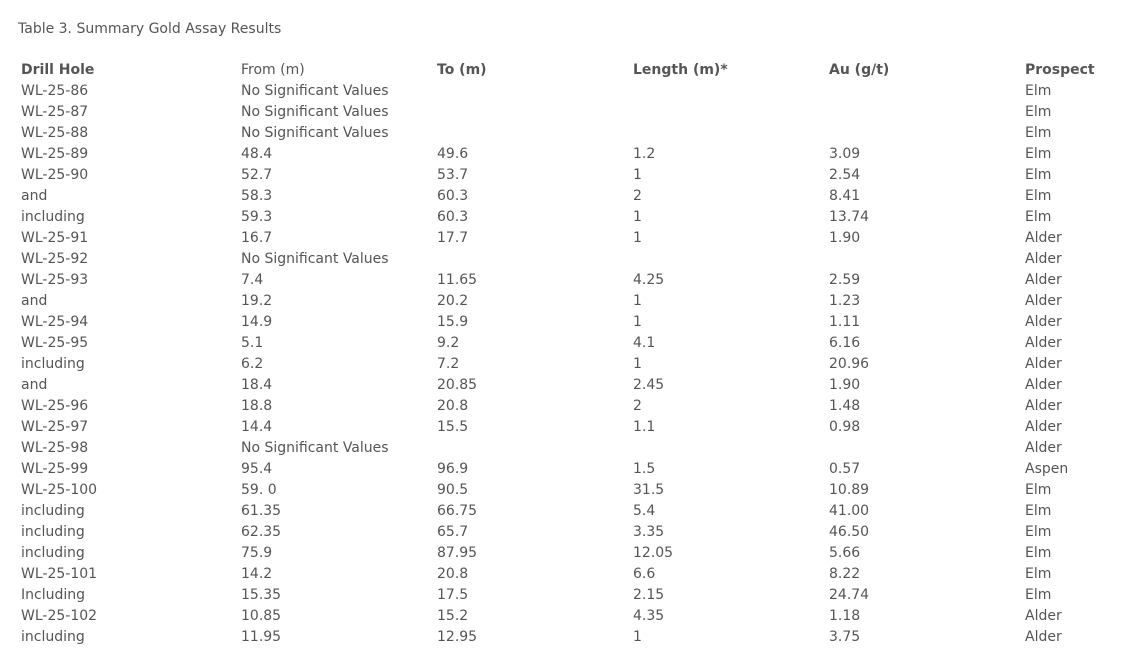 This screenshot has width=1126, height=669. Describe the element at coordinates (457, 280) in the screenshot. I see `to-cell: 11.65` at that location.